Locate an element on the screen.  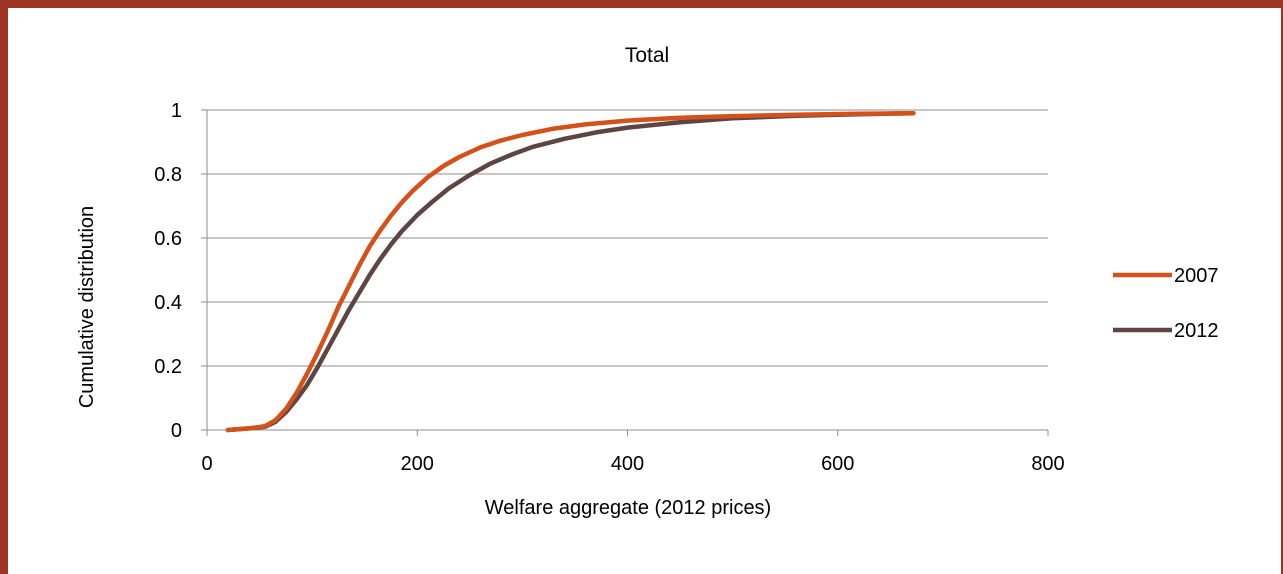
y-tick-label: 0 is located at coordinates (176, 431).